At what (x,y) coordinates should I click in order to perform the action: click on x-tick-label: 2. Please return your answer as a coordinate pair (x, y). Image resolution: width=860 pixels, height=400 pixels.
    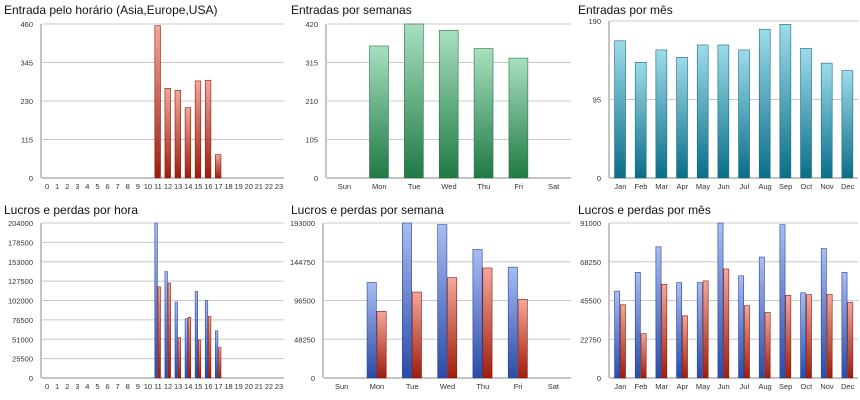
    Looking at the image, I should click on (67, 386).